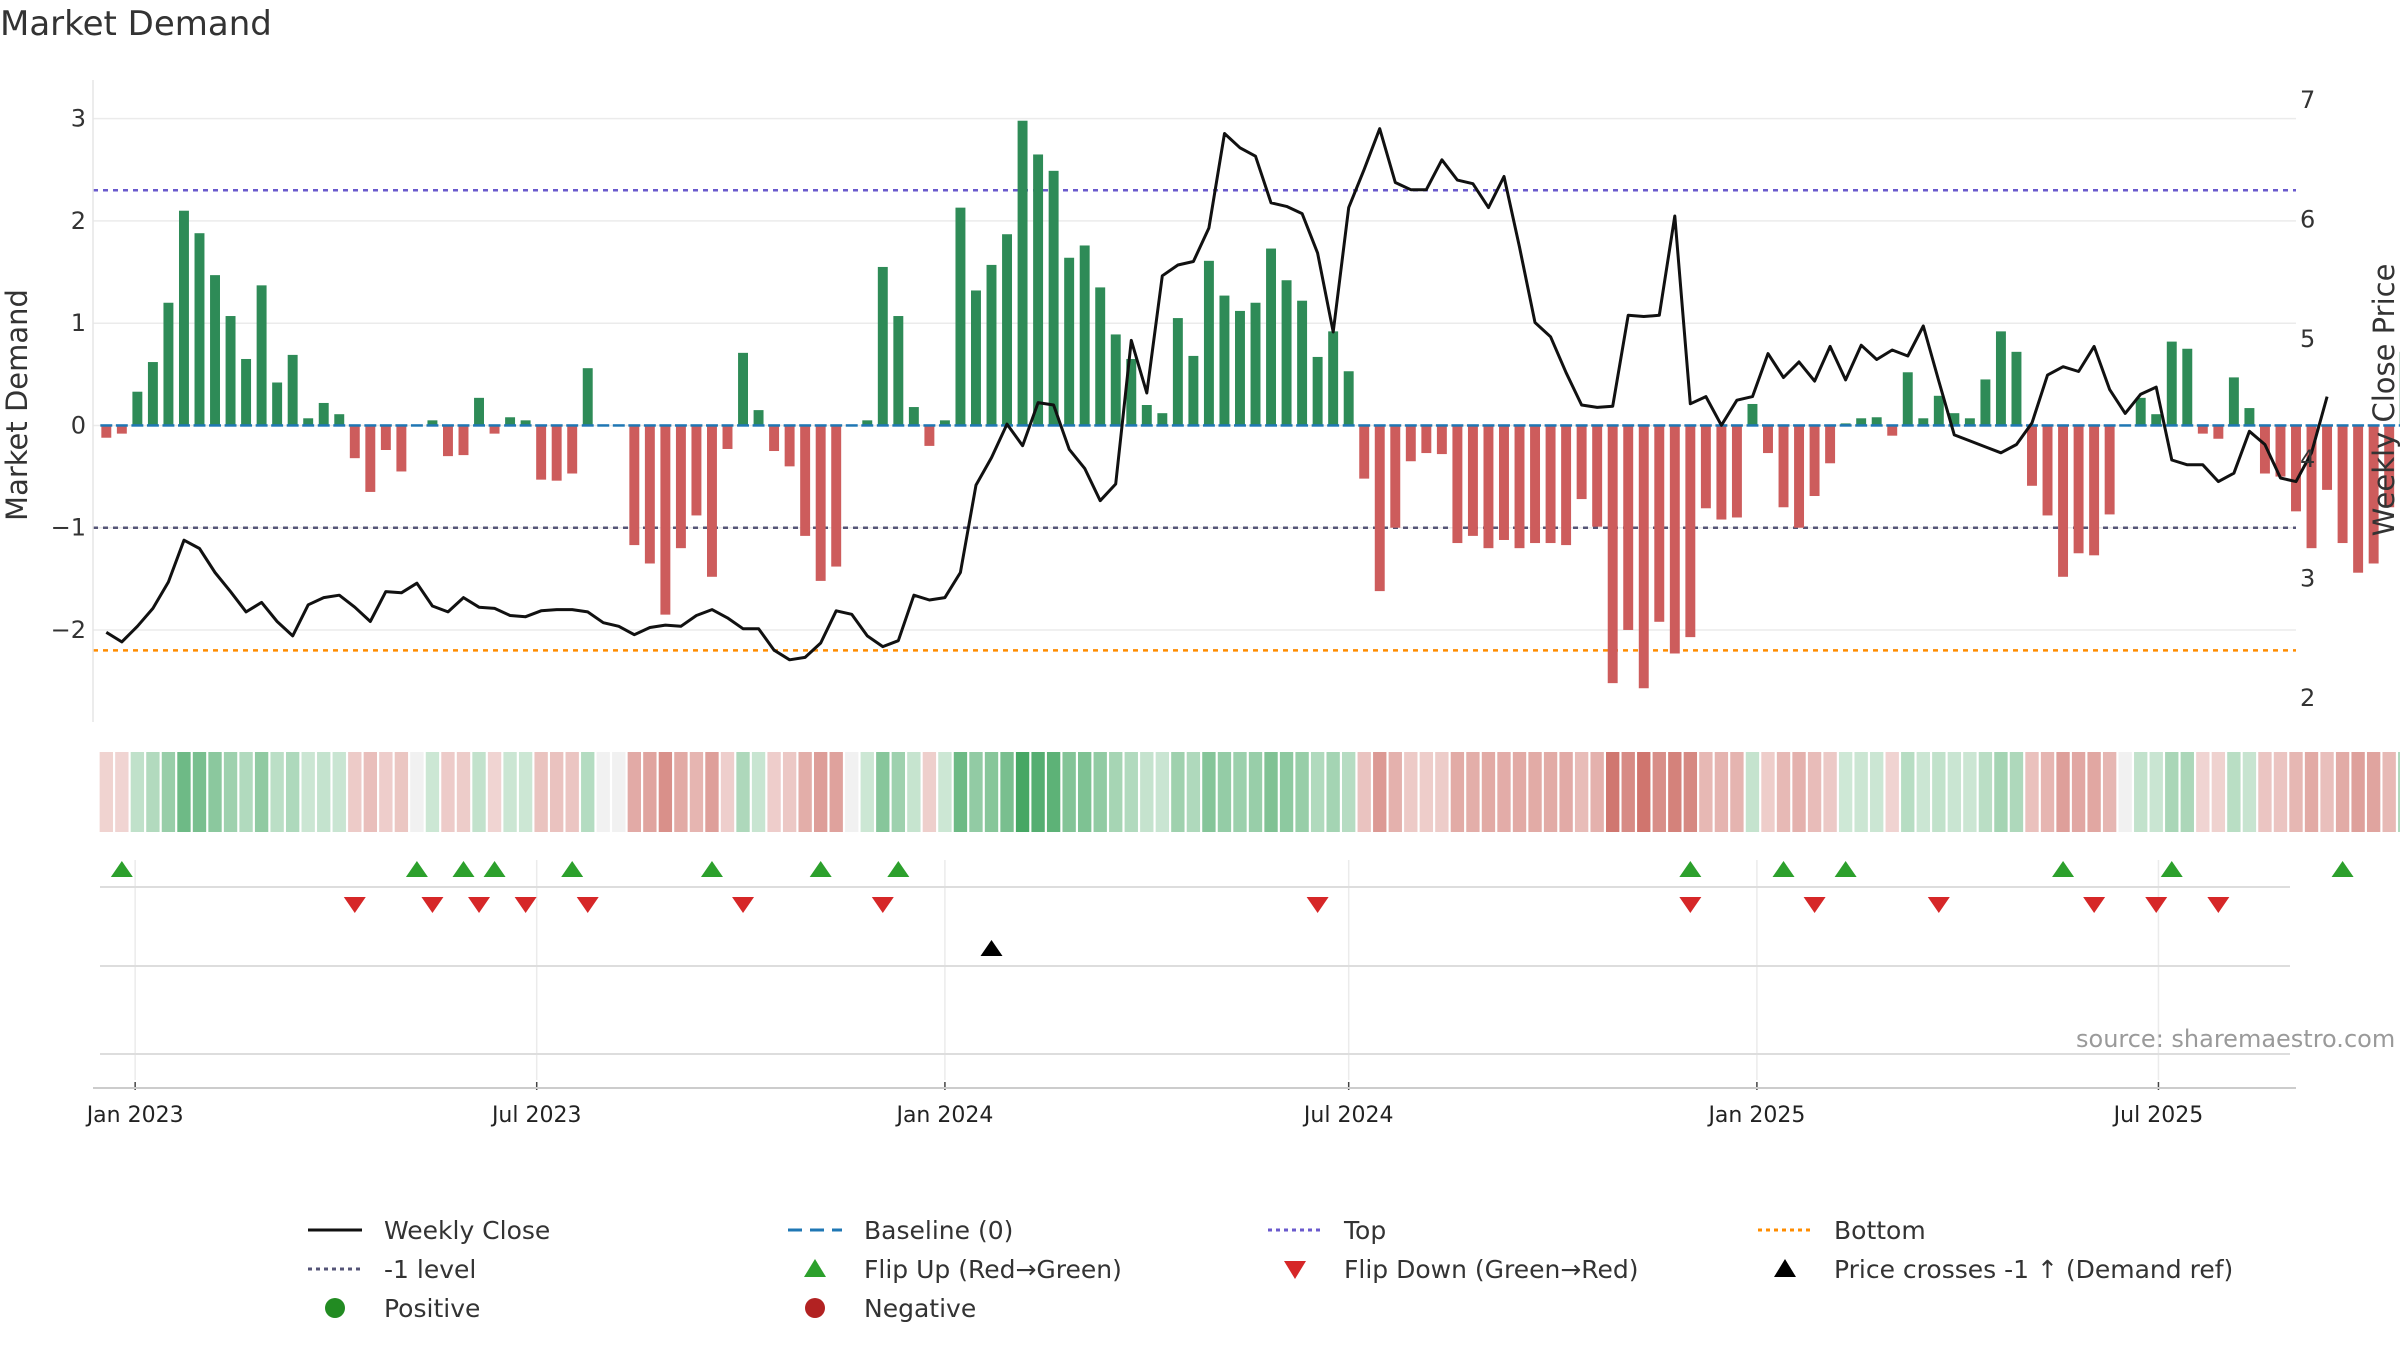 Image resolution: width=2400 pixels, height=1350 pixels. Describe the element at coordinates (335, 1308) in the screenshot. I see `legend-swatch-positive` at that location.